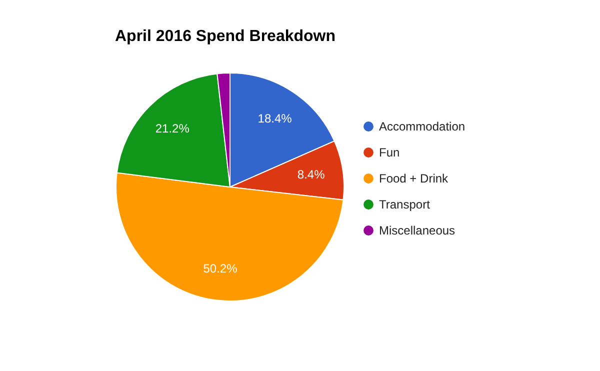  Describe the element at coordinates (225, 36) in the screenshot. I see `chart-title: April 2016 Spend Breakdown` at that location.